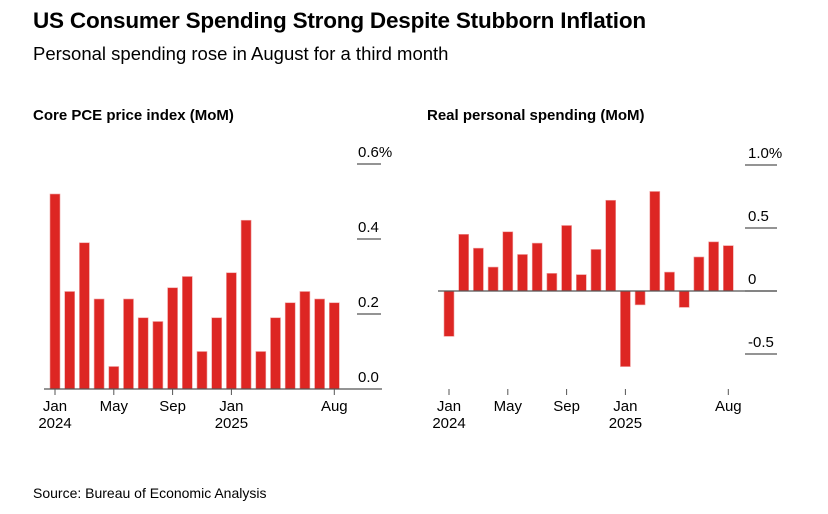 This screenshot has height=514, width=828. I want to click on left-chart-title: Core PCE price index (MoM), so click(133, 115).